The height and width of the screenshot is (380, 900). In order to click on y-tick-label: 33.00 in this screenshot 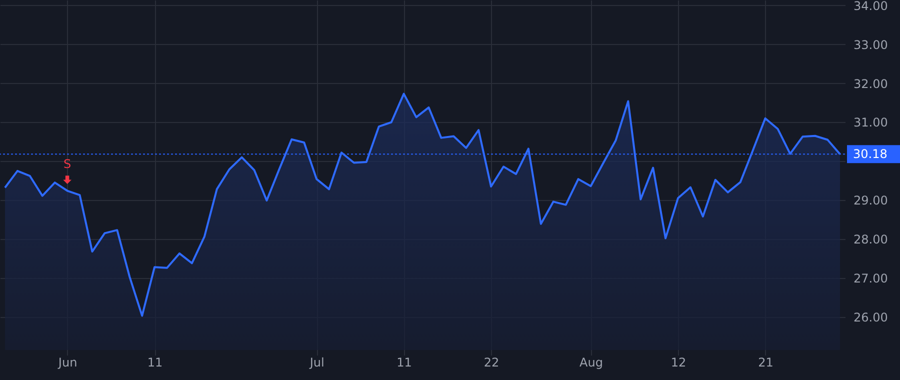, I will do `click(871, 45)`.